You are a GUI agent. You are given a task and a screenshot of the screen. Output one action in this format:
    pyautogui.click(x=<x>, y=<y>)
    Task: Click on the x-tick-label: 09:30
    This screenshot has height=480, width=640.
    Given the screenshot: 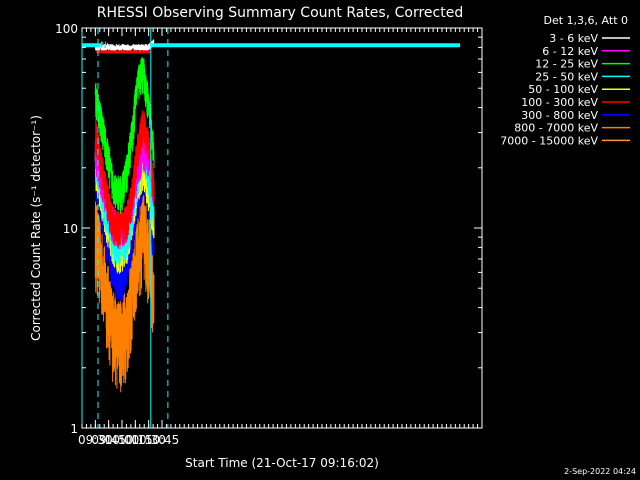 What is the action you would take?
    pyautogui.click(x=95, y=440)
    